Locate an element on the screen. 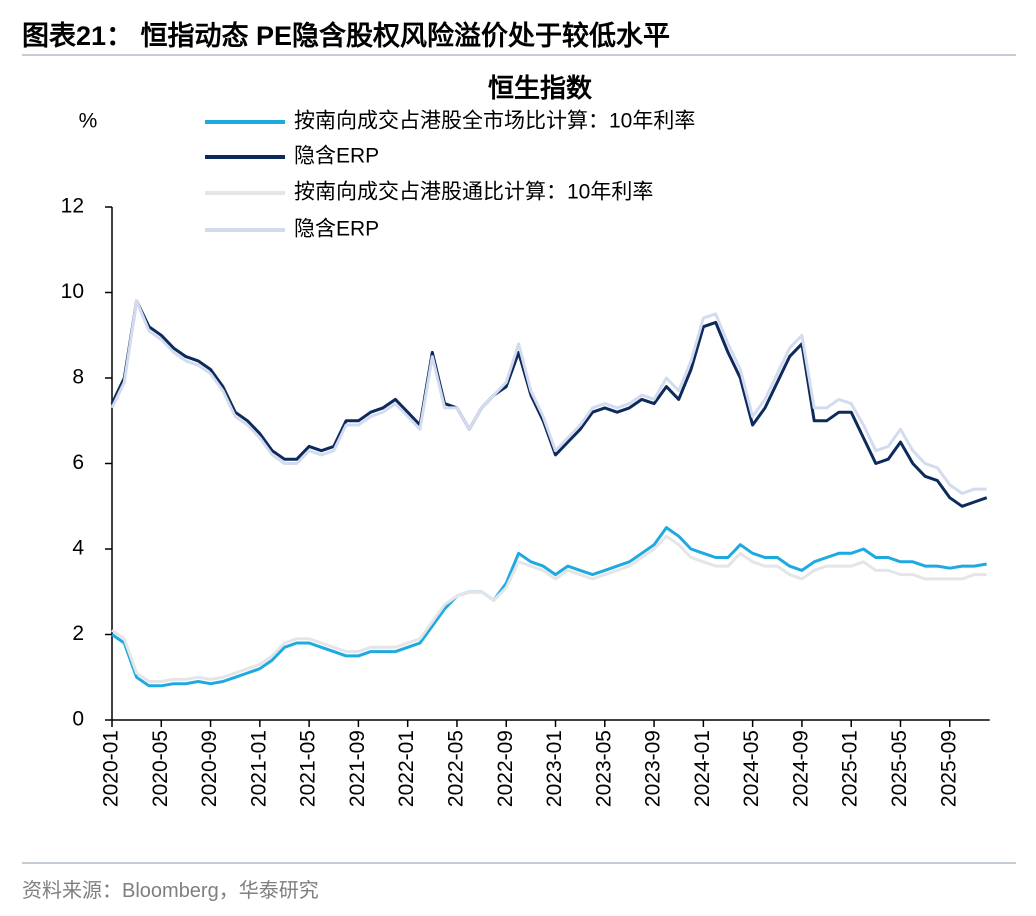 Image resolution: width=1036 pixels, height=916 pixels. x-tick-label: 2022-01 is located at coordinates (406, 768).